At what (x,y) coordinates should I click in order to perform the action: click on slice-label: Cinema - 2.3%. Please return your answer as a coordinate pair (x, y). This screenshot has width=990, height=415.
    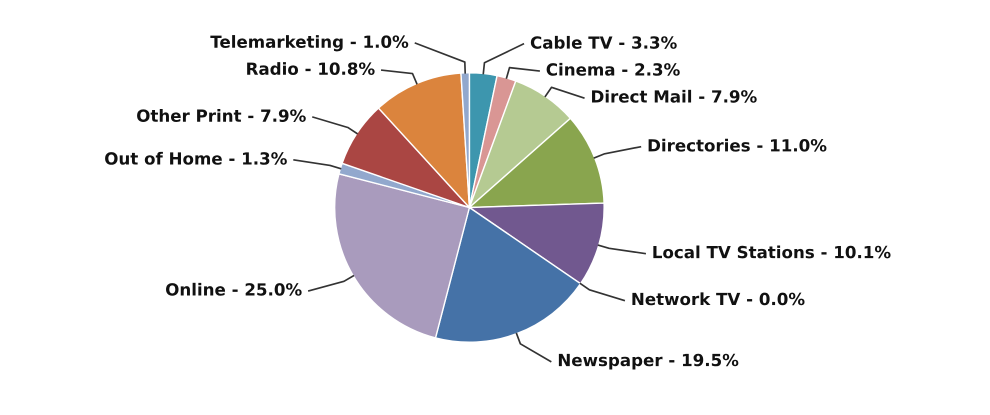
    Looking at the image, I should click on (613, 69).